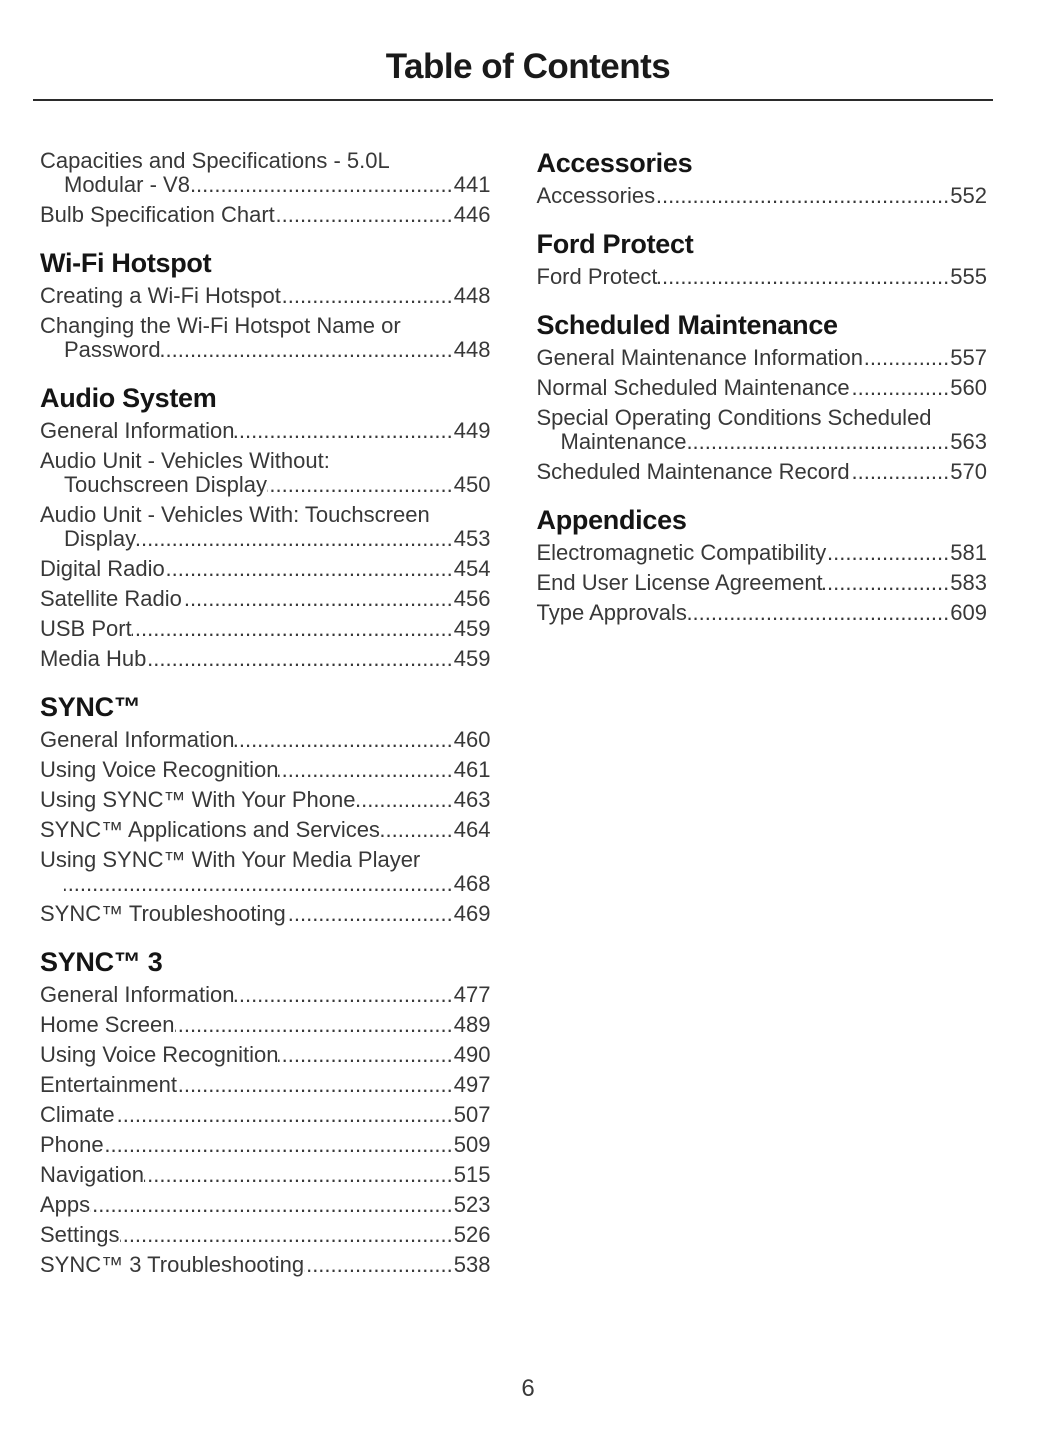 This screenshot has width=1056, height=1449. Describe the element at coordinates (472, 769) in the screenshot. I see `entry-page-number: 461` at that location.